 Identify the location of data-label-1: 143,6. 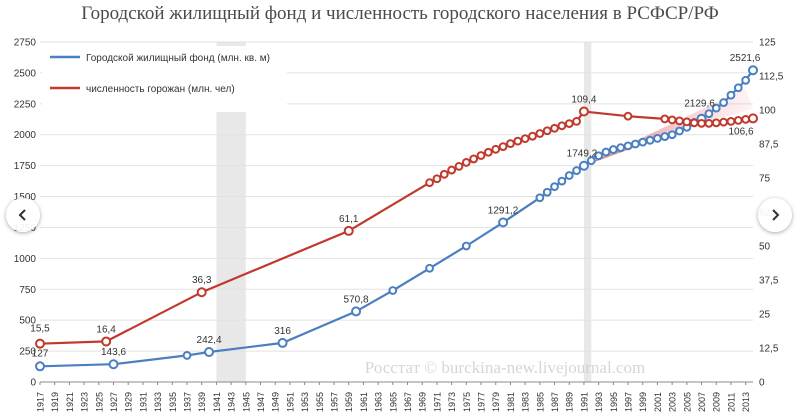
(113, 352).